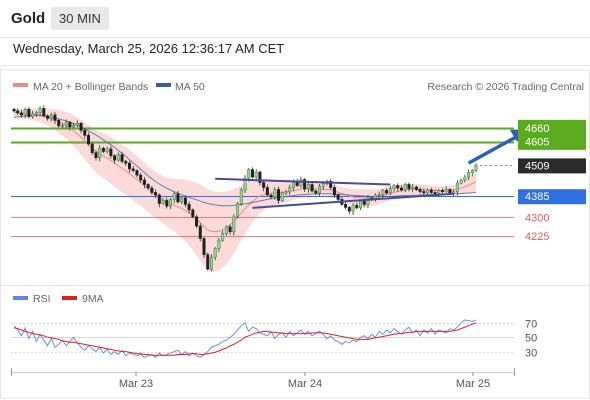 This screenshot has height=400, width=590. What do you see at coordinates (537, 218) in the screenshot?
I see `level-label-4300: 4300` at bounding box center [537, 218].